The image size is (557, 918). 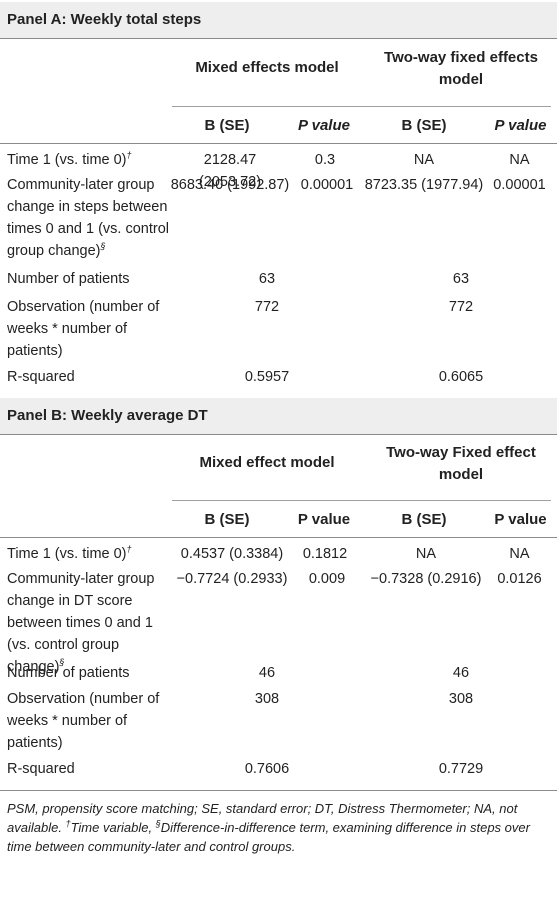 I want to click on panel-a-col-b1: B (SE), so click(x=227, y=125).